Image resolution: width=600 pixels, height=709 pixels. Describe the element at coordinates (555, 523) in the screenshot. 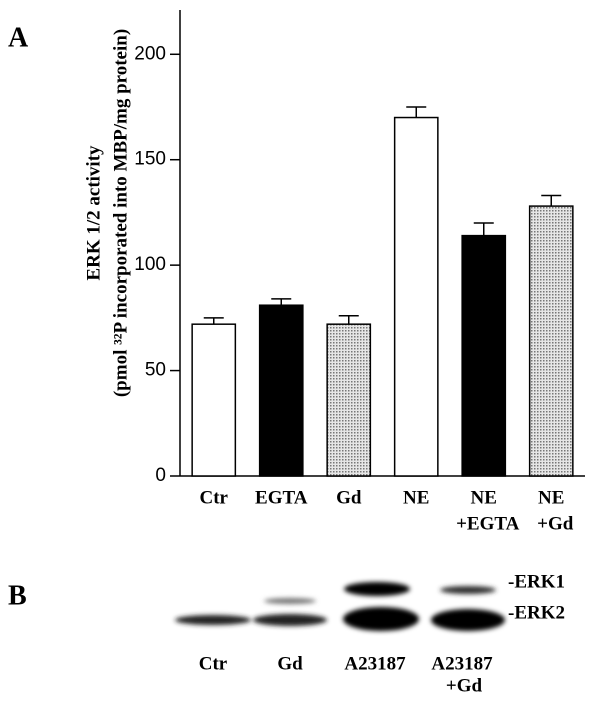

I see `x-tick-label: +Gd` at that location.